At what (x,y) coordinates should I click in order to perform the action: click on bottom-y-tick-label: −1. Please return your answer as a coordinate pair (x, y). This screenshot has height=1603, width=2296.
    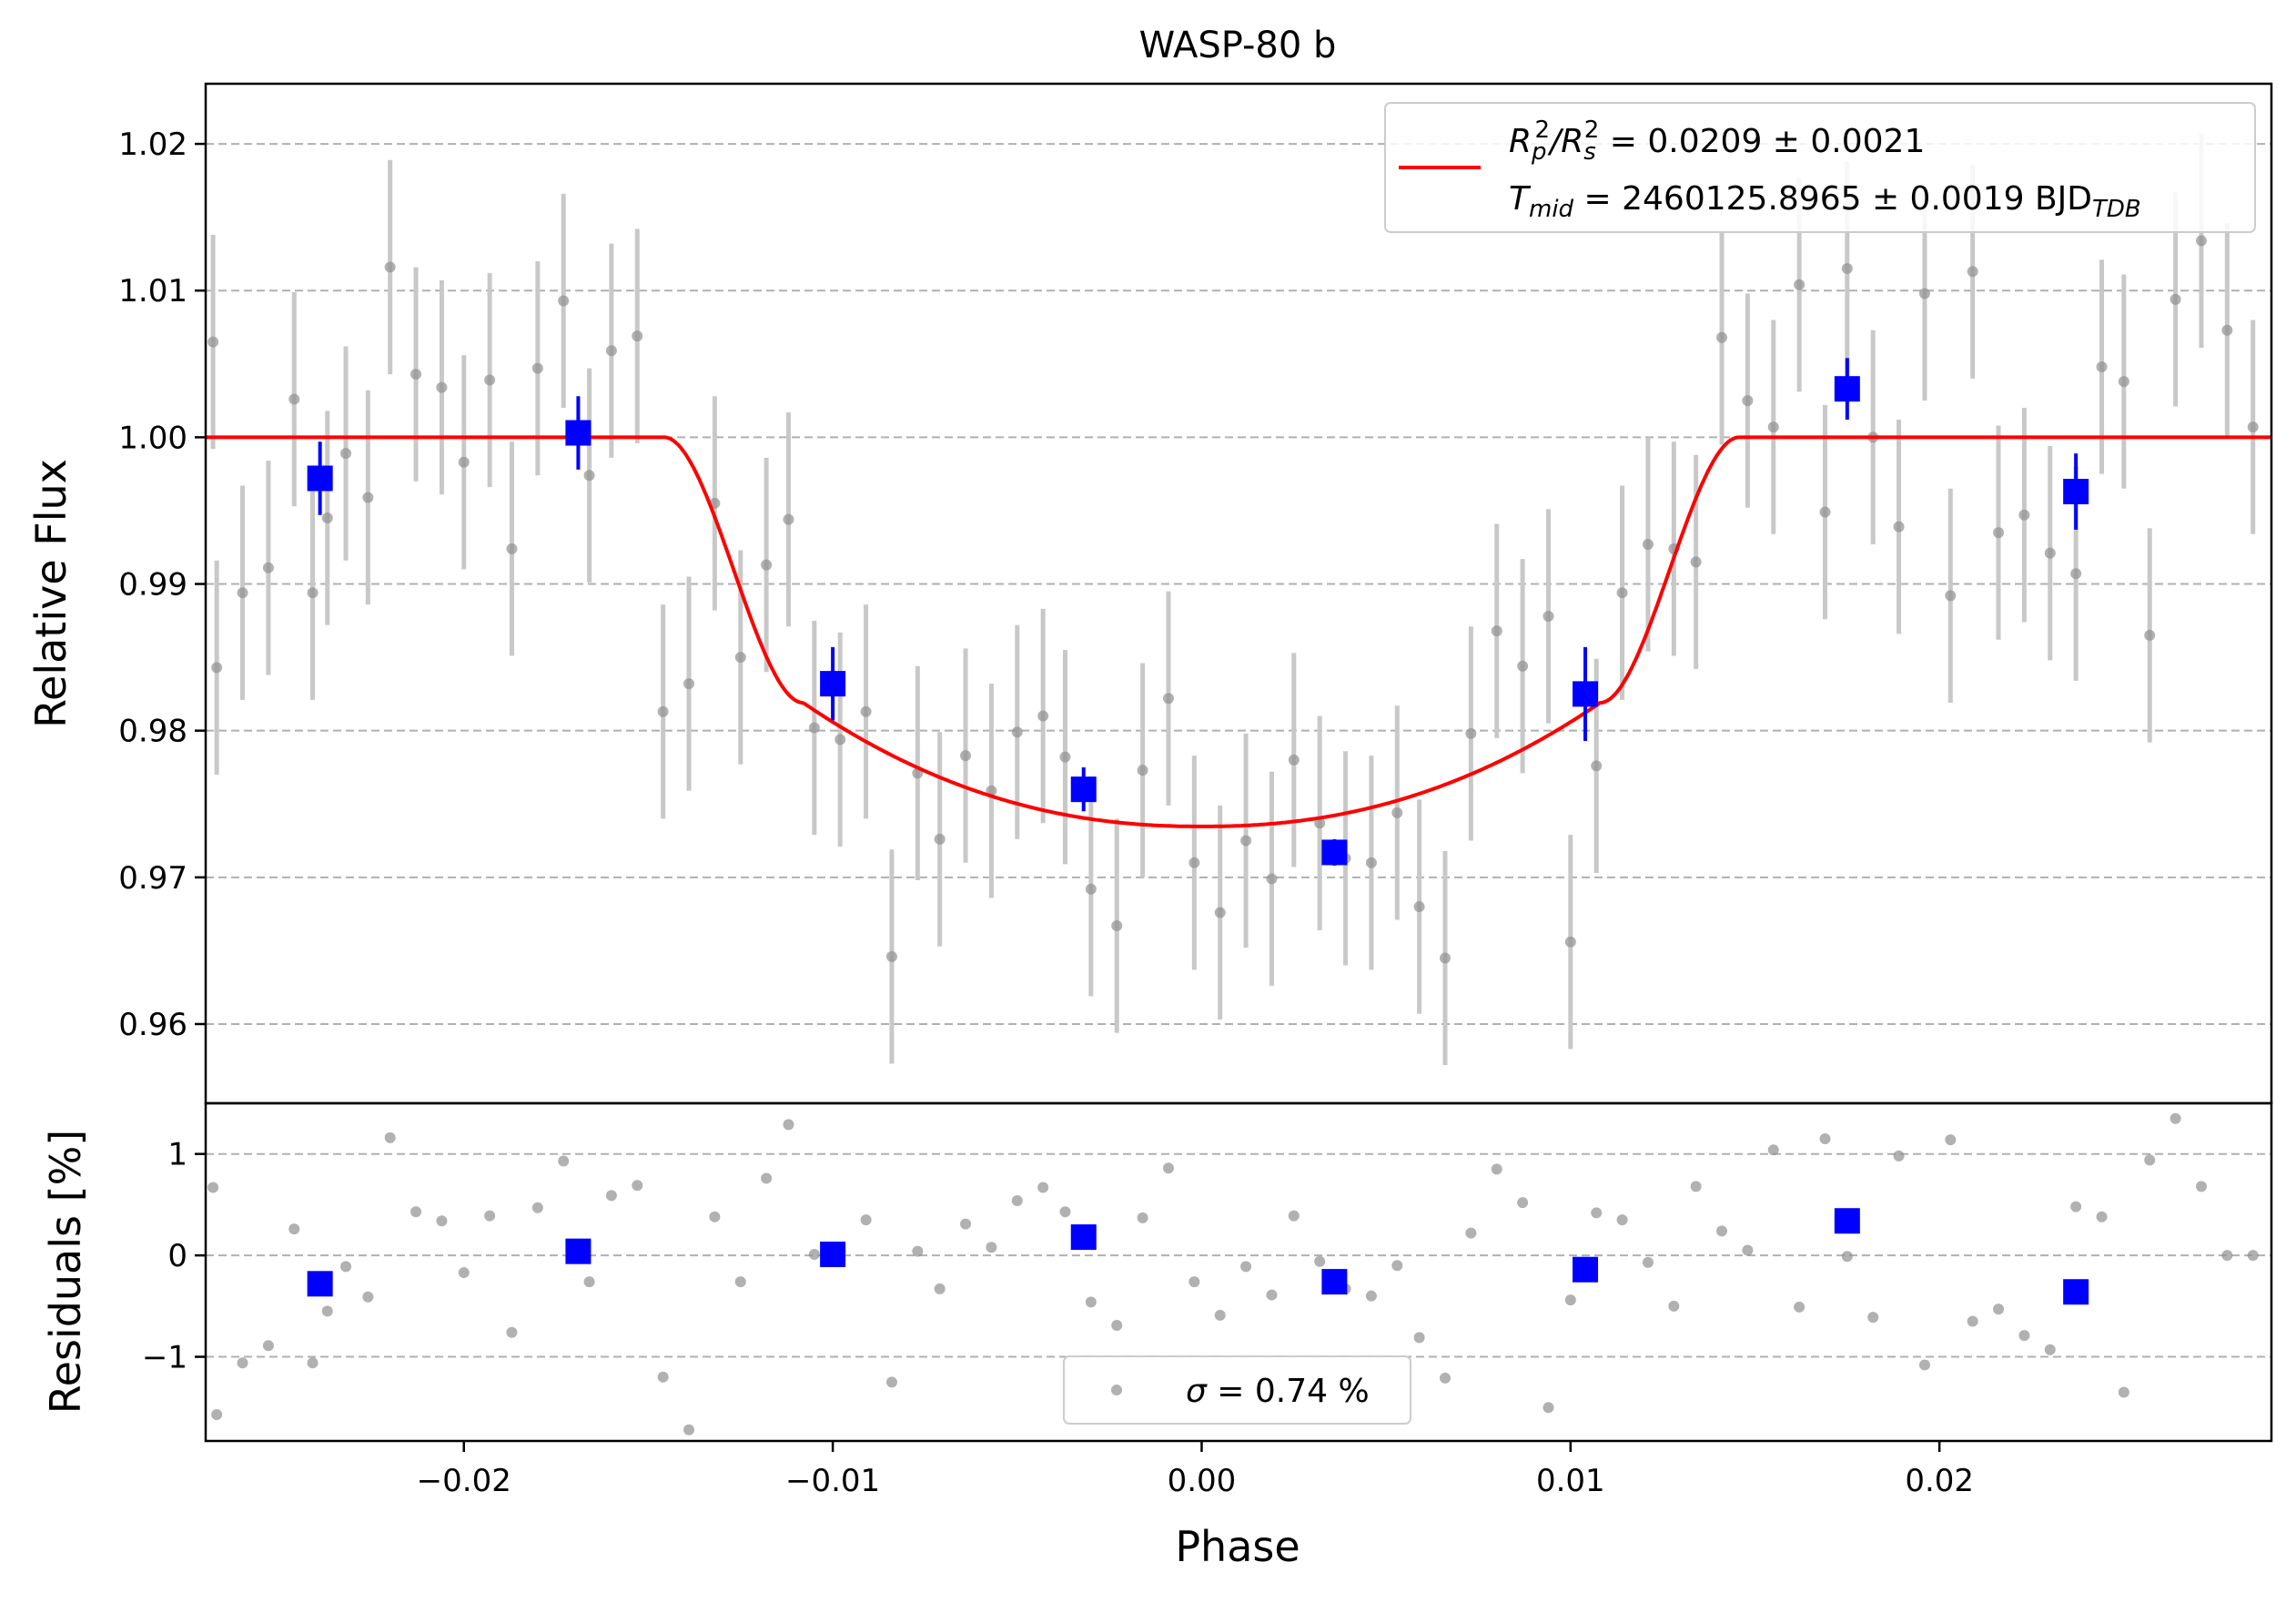
    Looking at the image, I should click on (164, 1358).